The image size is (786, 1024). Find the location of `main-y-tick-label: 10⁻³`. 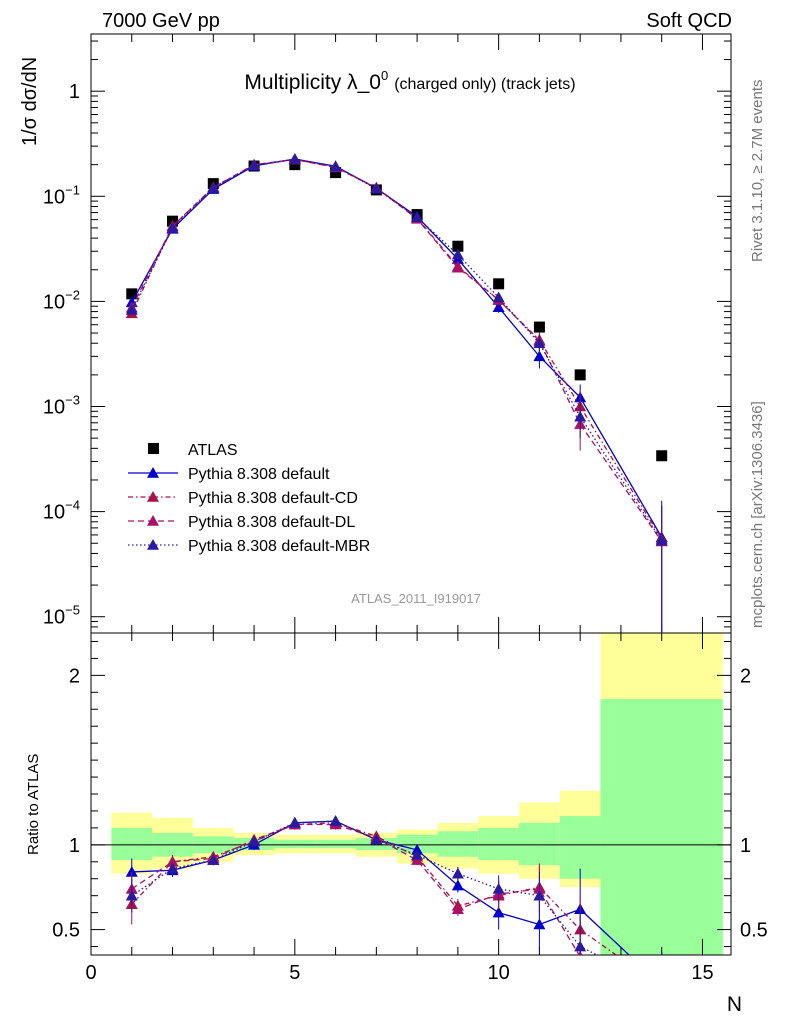

main-y-tick-label: 10⁻³ is located at coordinates (61, 406).